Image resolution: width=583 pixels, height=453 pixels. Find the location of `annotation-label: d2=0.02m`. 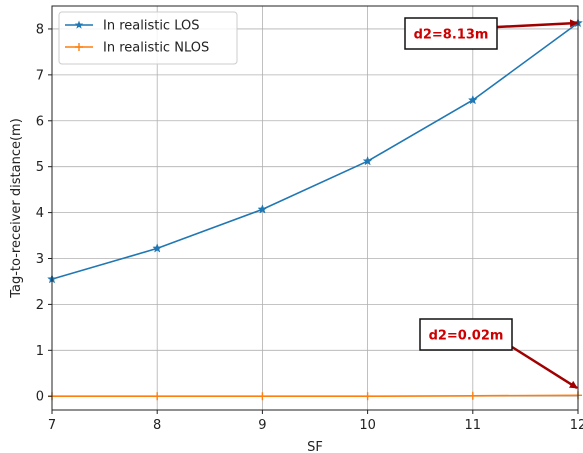

annotation-label: d2=0.02m is located at coordinates (466, 336).